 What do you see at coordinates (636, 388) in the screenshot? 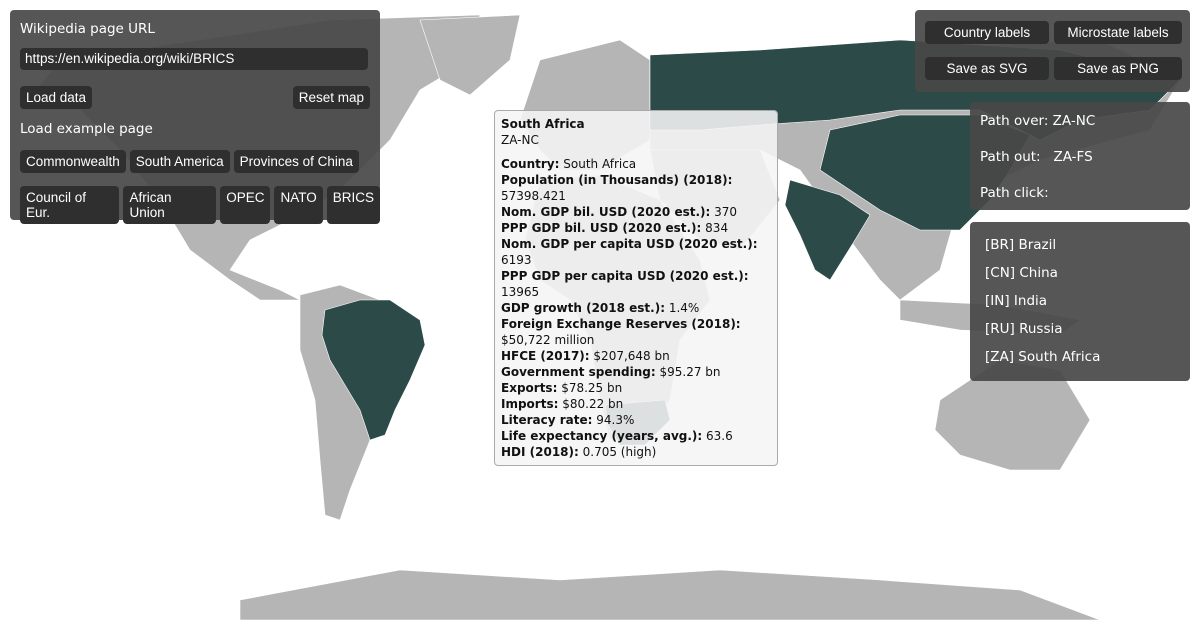
I see `tooltip-row: Exports: $78.25 bn` at bounding box center [636, 388].